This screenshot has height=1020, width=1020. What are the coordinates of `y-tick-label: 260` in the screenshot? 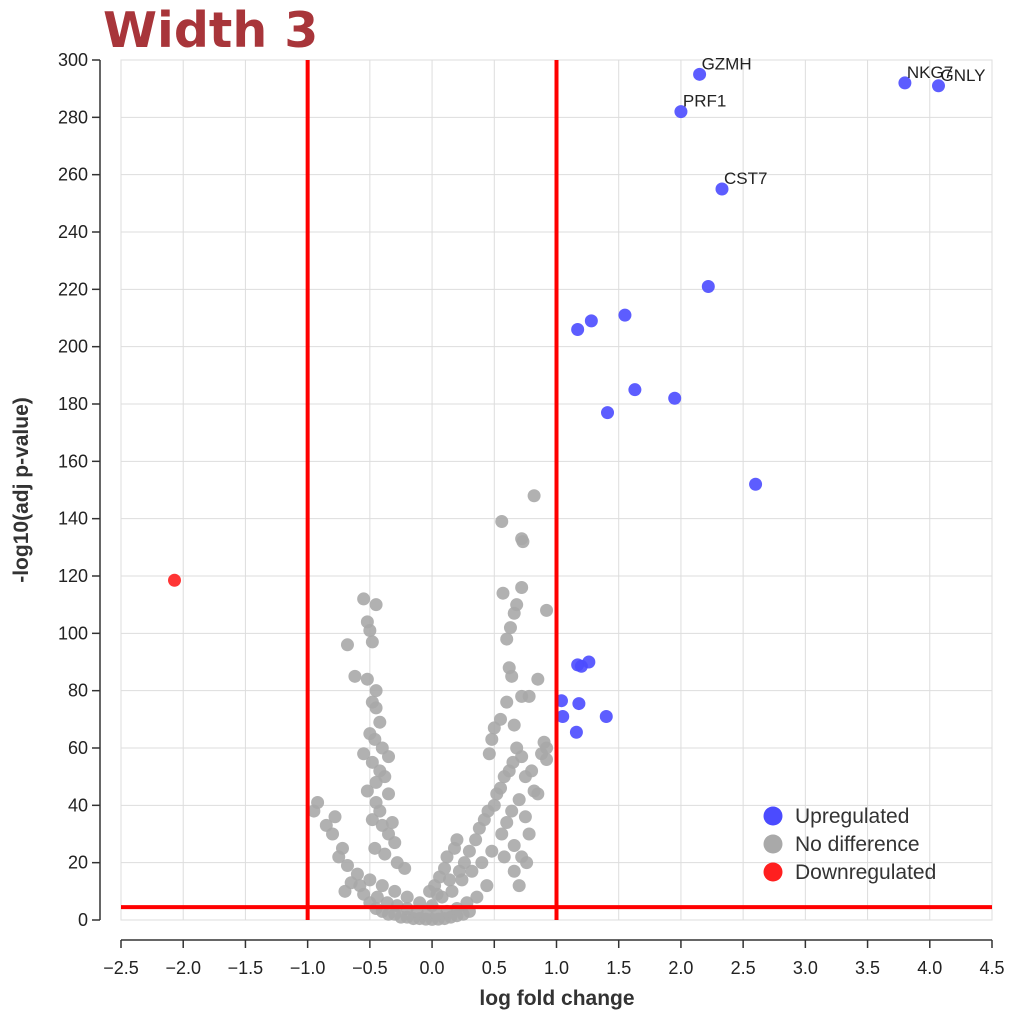 It's located at (73, 175).